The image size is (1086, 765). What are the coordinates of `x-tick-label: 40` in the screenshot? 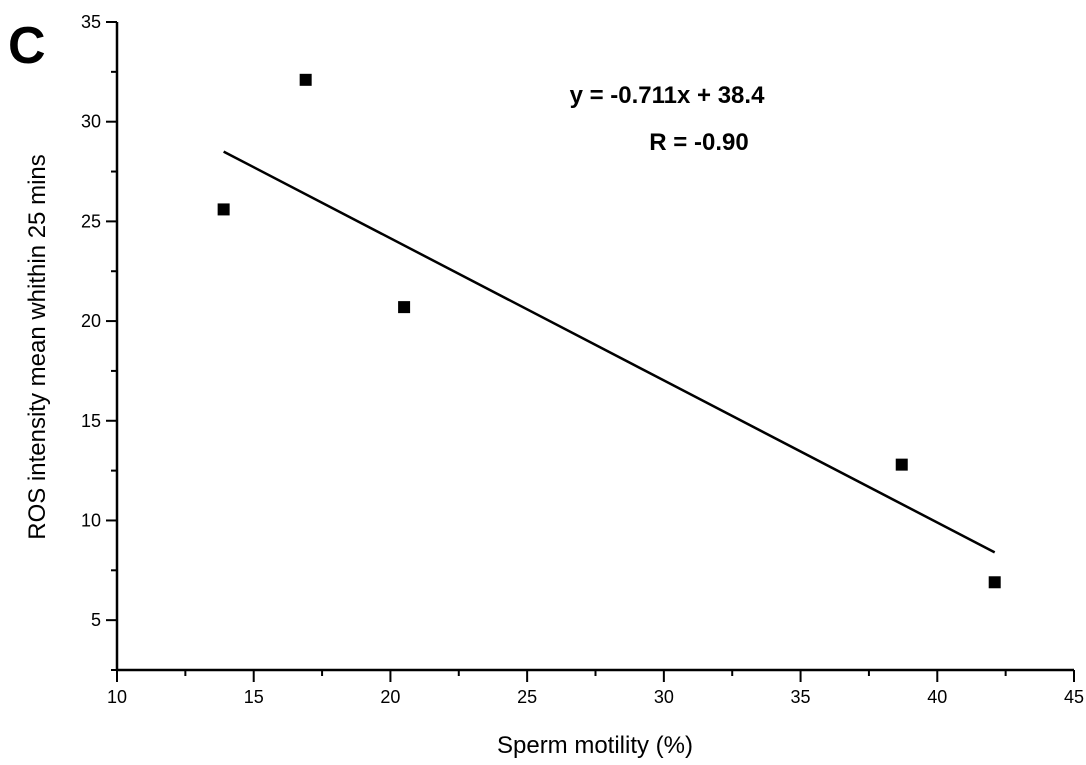 It's located at (937, 697).